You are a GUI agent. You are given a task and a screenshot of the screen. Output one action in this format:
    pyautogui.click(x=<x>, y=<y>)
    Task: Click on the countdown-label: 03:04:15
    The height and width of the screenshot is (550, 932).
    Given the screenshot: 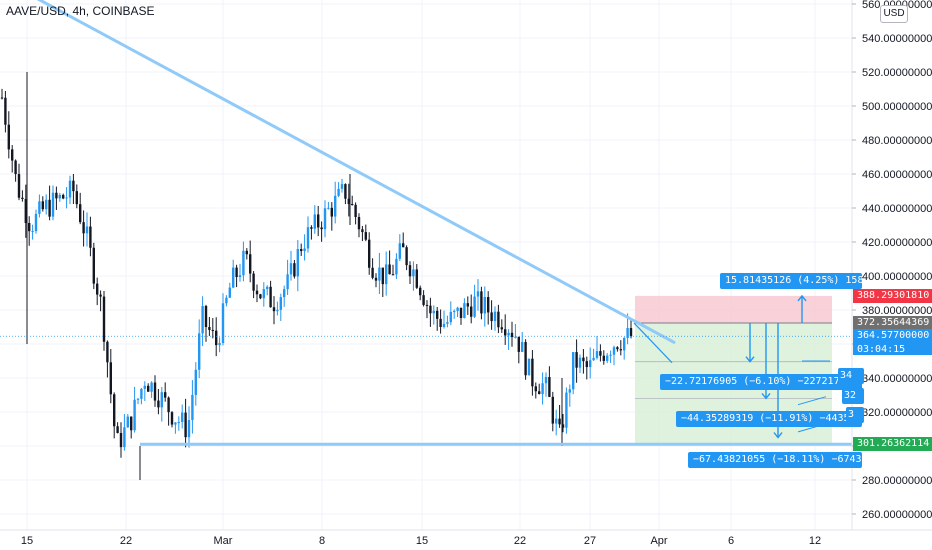 What is the action you would take?
    pyautogui.click(x=881, y=350)
    